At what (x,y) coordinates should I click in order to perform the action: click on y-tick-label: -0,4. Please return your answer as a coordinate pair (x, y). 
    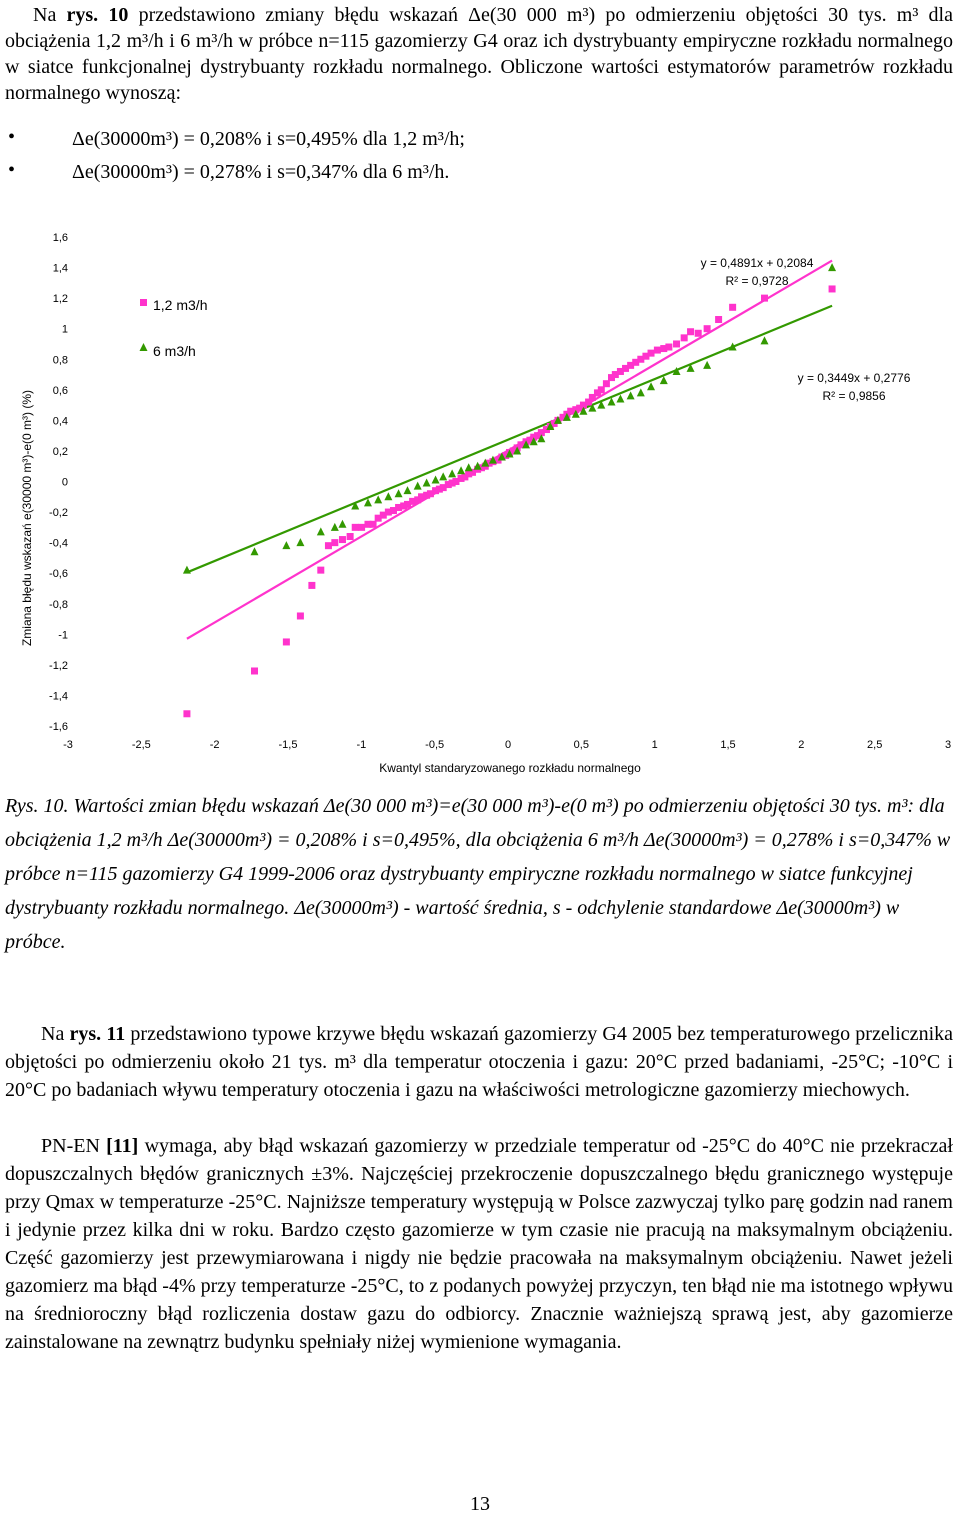
    Looking at the image, I should click on (58, 544).